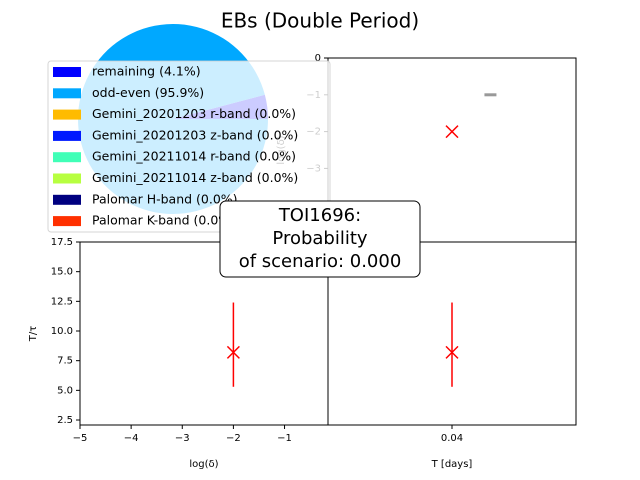 The width and height of the screenshot is (640, 480). Describe the element at coordinates (233, 438) in the screenshot. I see `x-tick-label: −2` at that location.